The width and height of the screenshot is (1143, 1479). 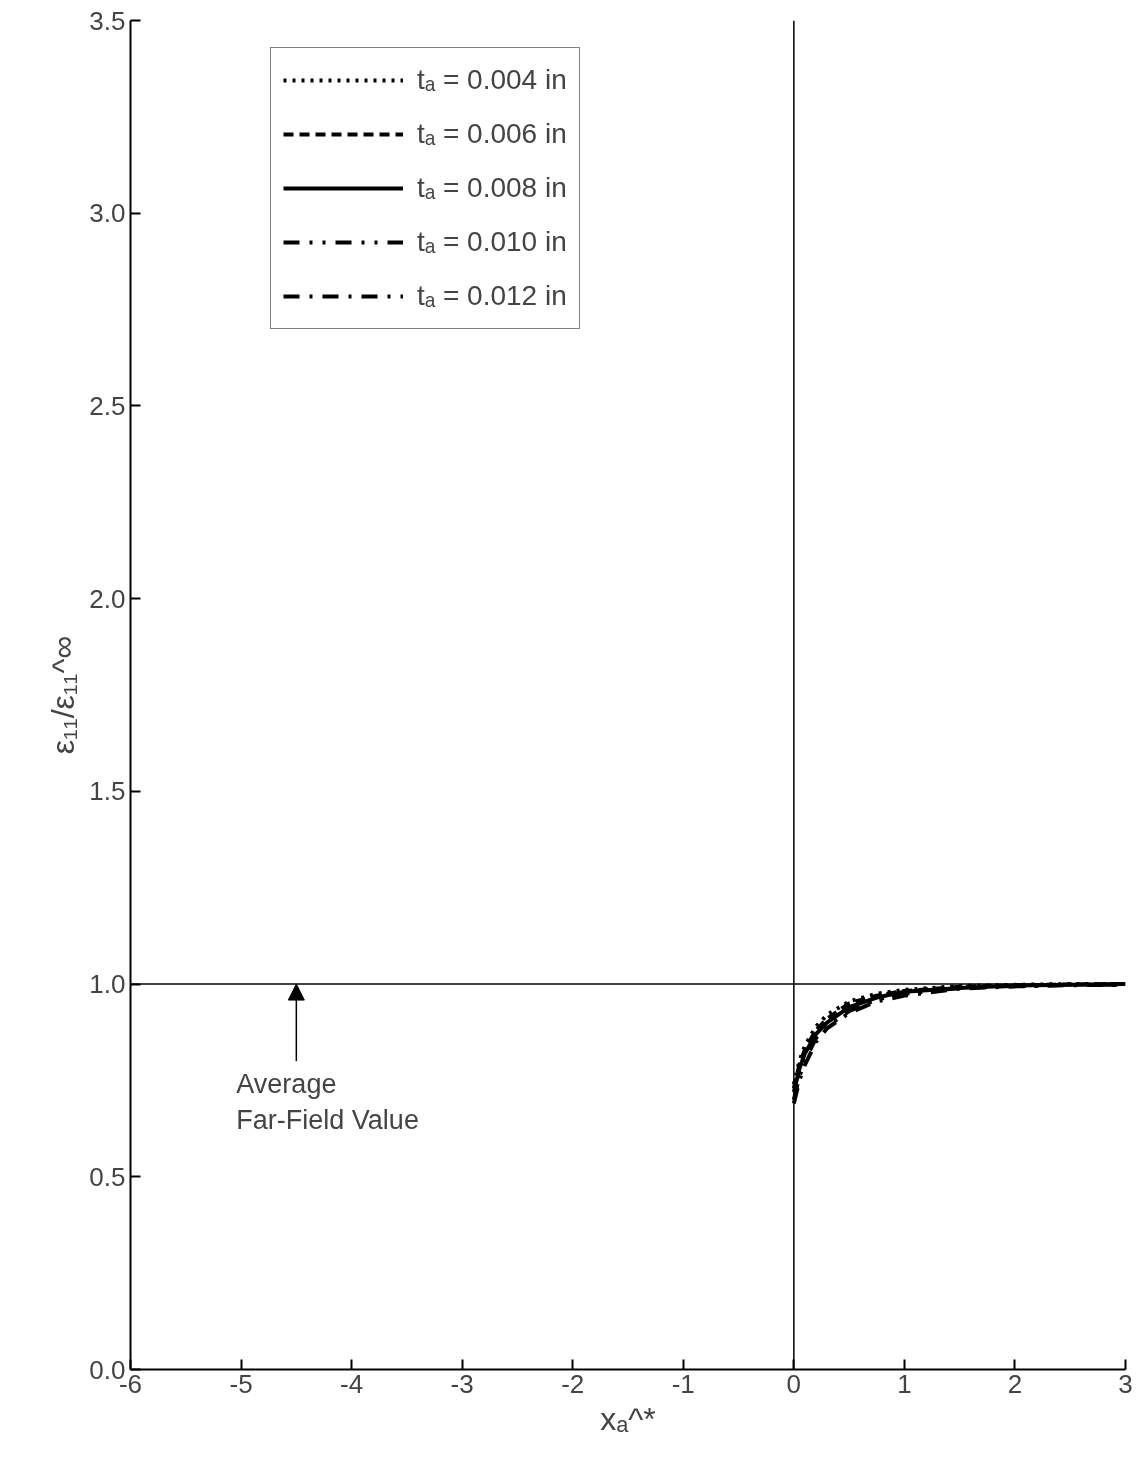 I want to click on x-tick-label: 0, so click(x=794, y=1383).